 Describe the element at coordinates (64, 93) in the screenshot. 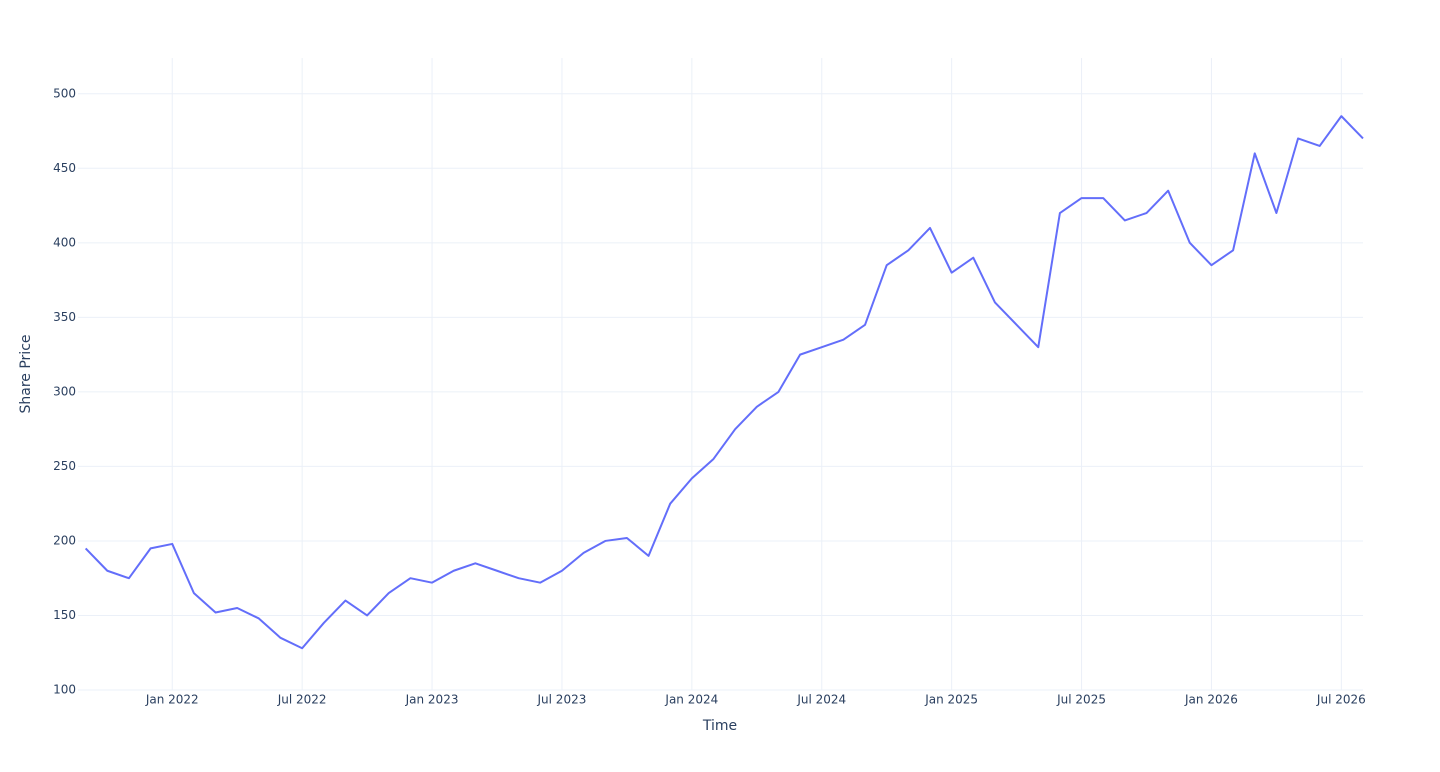

I see `y-tick-label: 500` at that location.